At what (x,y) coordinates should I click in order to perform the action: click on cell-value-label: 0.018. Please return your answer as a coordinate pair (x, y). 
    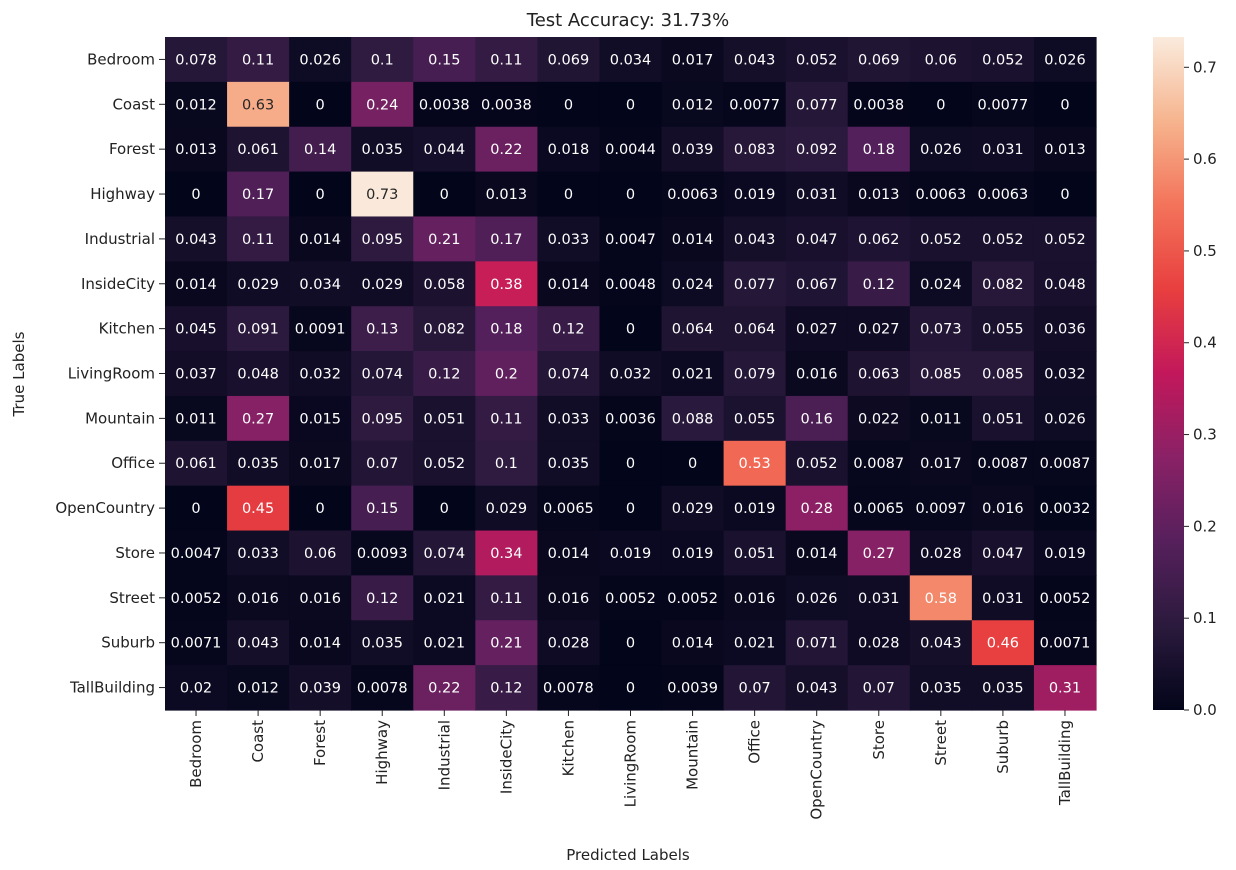
    Looking at the image, I should click on (569, 150).